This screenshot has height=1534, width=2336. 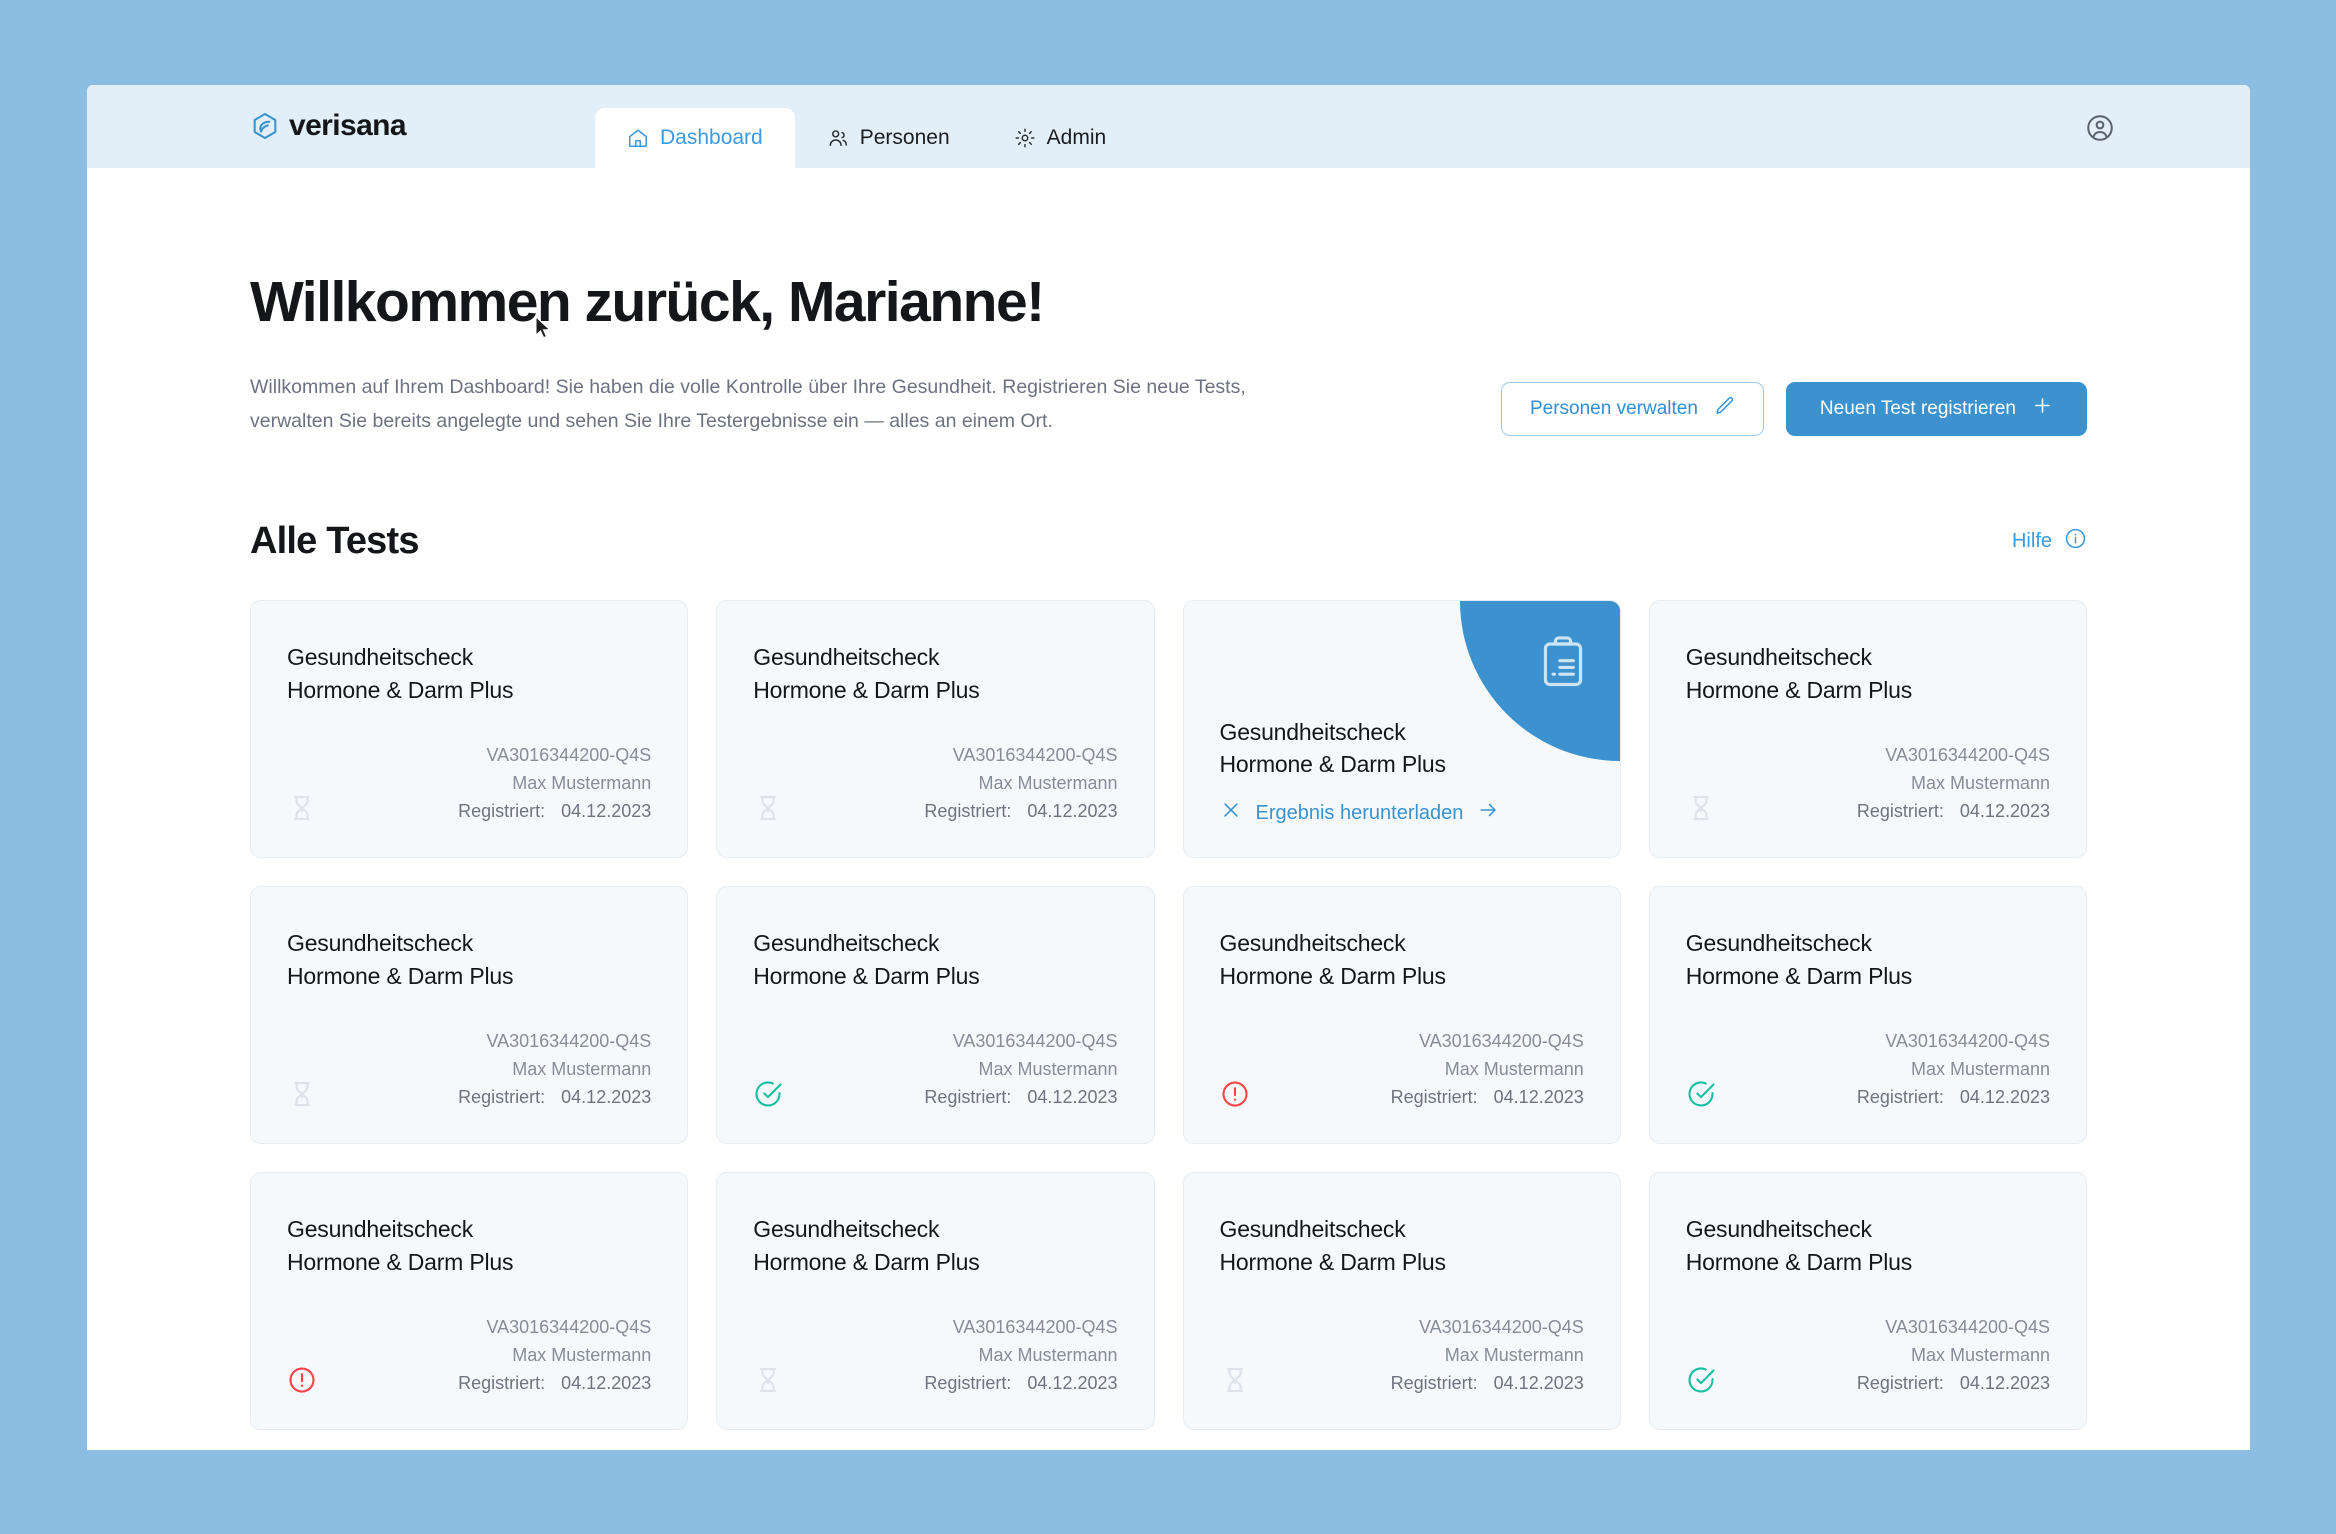 I want to click on nav-tab-dashboard-label: Dashboard, so click(x=711, y=137).